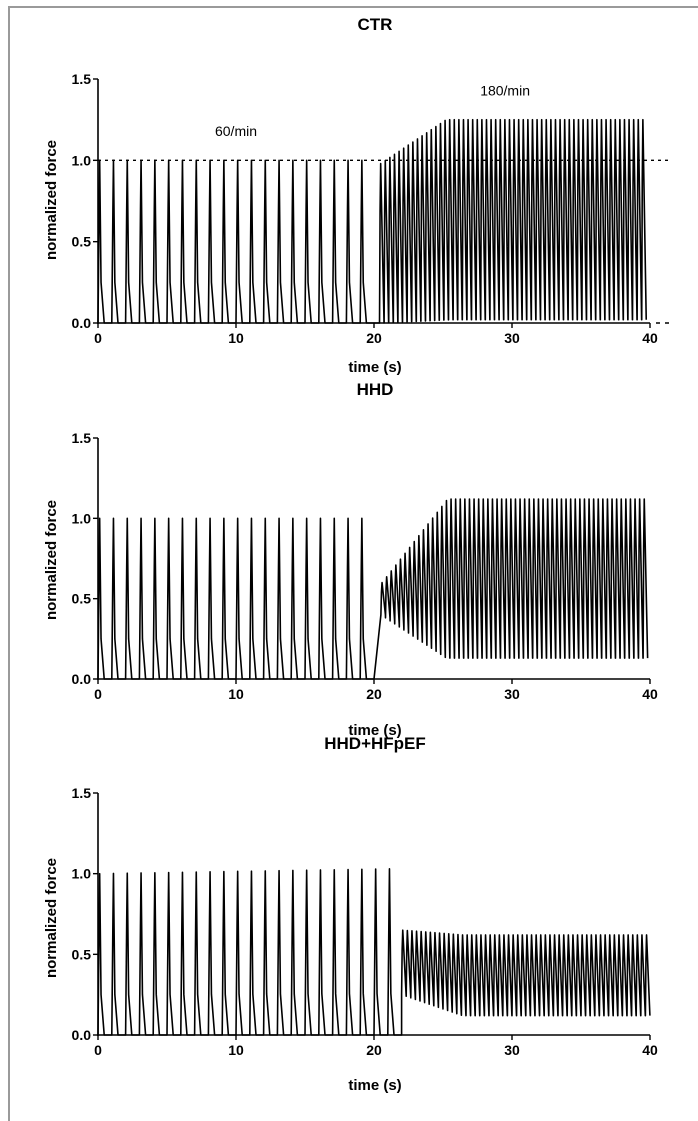  I want to click on chart-title: HHD+HFpEF, so click(375, 743).